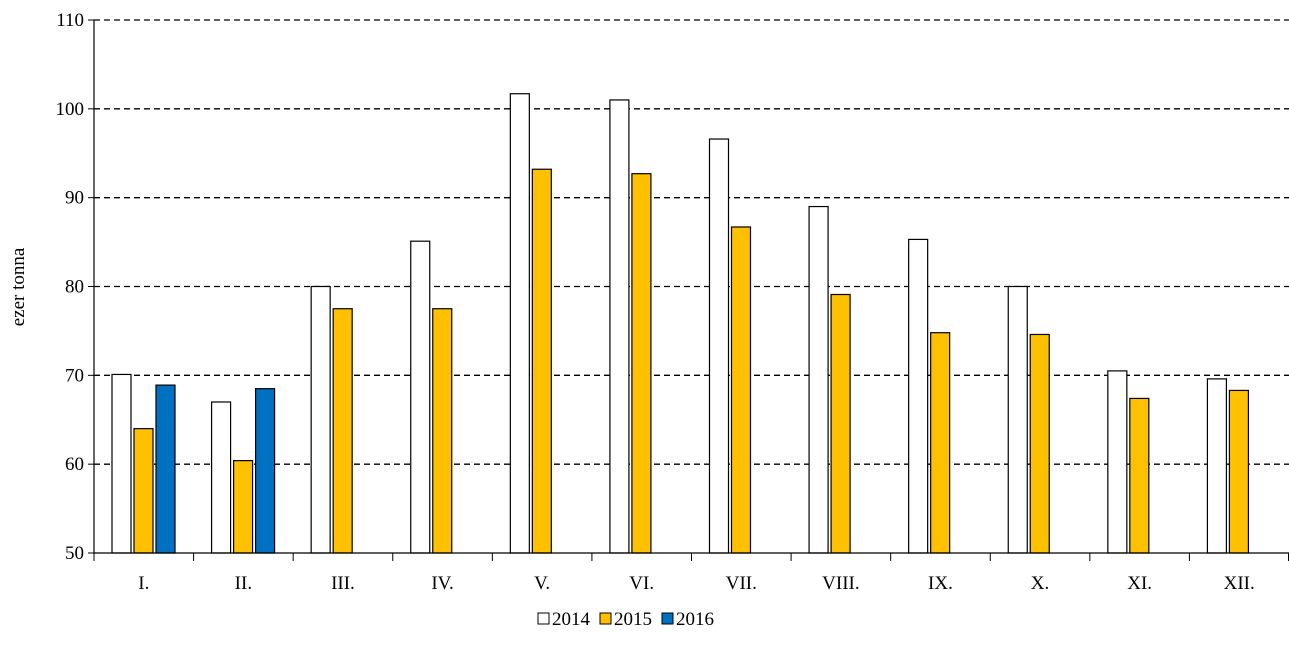 The image size is (1289, 646). What do you see at coordinates (543, 618) in the screenshot?
I see `legend-swatch-2014` at bounding box center [543, 618].